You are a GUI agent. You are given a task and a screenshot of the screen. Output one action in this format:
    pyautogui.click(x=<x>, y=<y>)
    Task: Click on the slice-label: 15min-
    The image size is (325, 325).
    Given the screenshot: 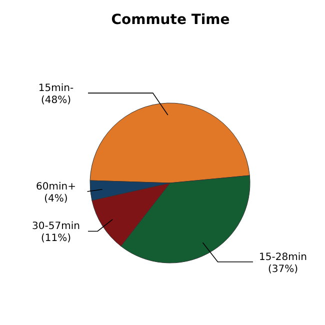 What is the action you would take?
    pyautogui.click(x=56, y=88)
    